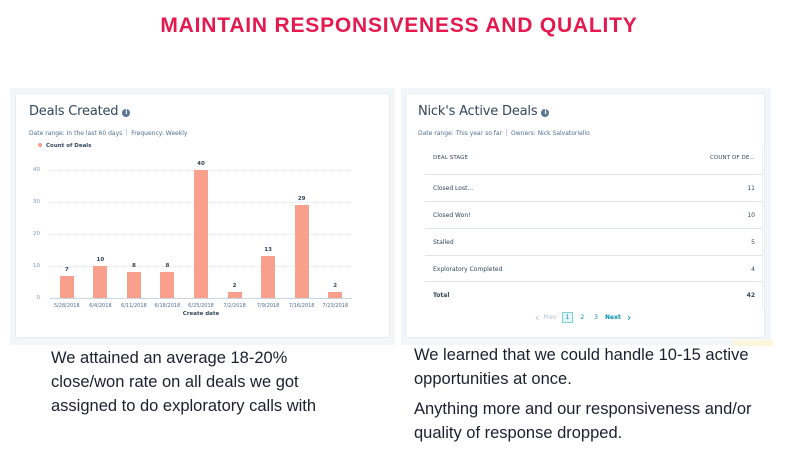  I want to click on x-axis-tick-label: 6/25/2018, so click(201, 306).